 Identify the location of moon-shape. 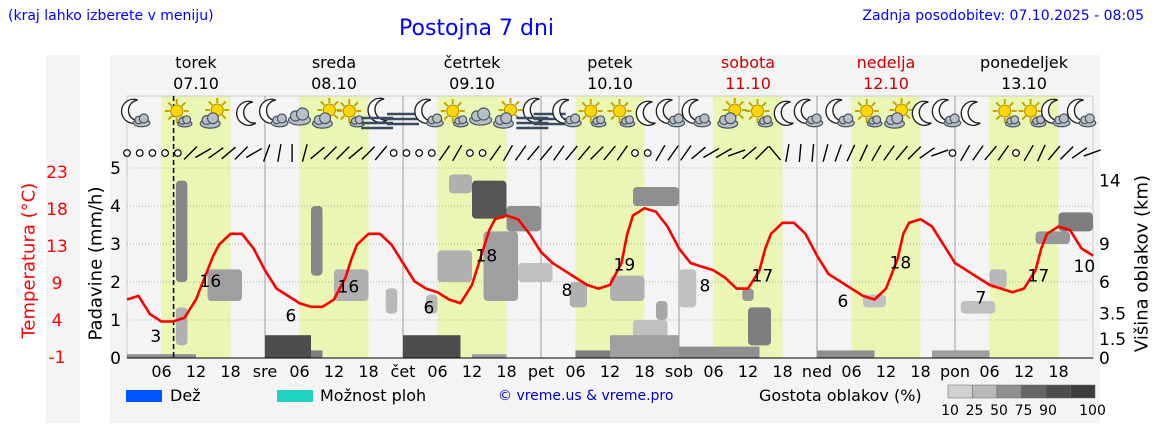
(246, 113).